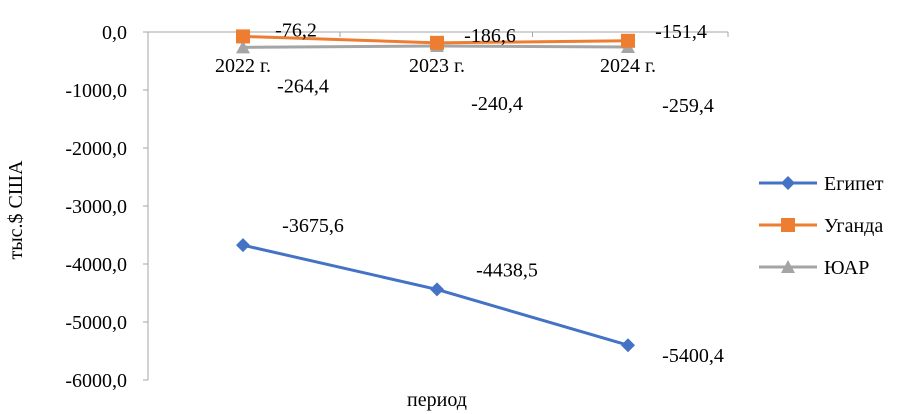 The height and width of the screenshot is (414, 908). What do you see at coordinates (437, 400) in the screenshot?
I see `x-axis-title: период` at bounding box center [437, 400].